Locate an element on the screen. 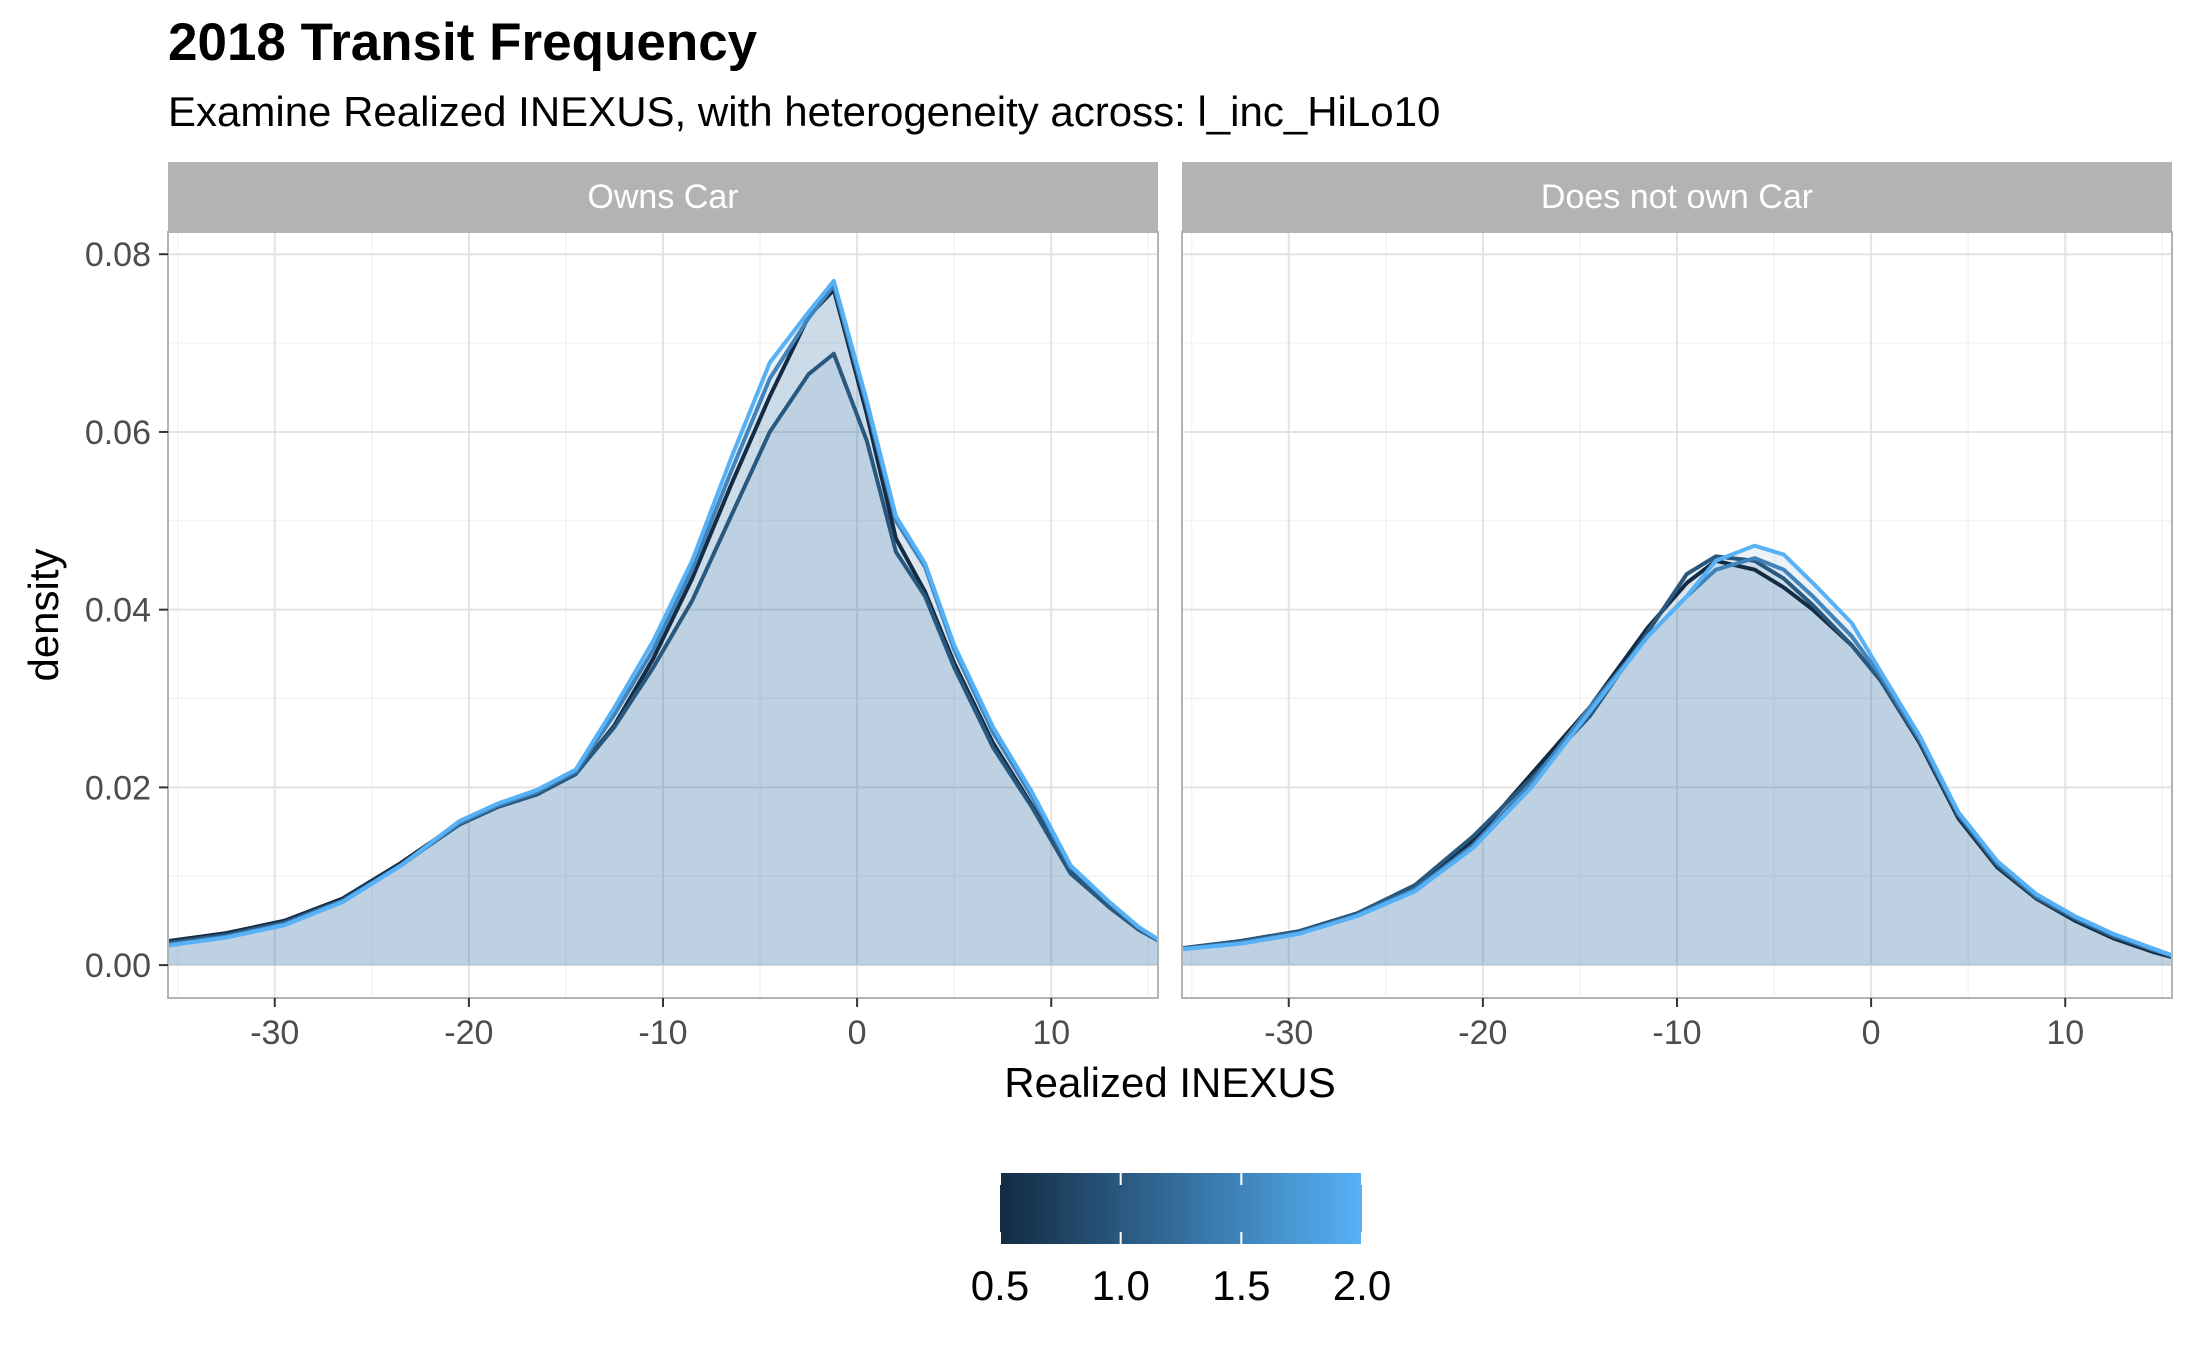 Image resolution: width=2187 pixels, height=1351 pixels. y-tick-label: 0.08 is located at coordinates (118, 255).